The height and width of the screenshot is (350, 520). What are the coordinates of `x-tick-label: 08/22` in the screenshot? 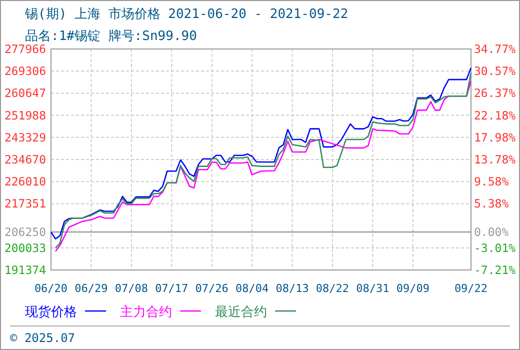 It's located at (333, 288).